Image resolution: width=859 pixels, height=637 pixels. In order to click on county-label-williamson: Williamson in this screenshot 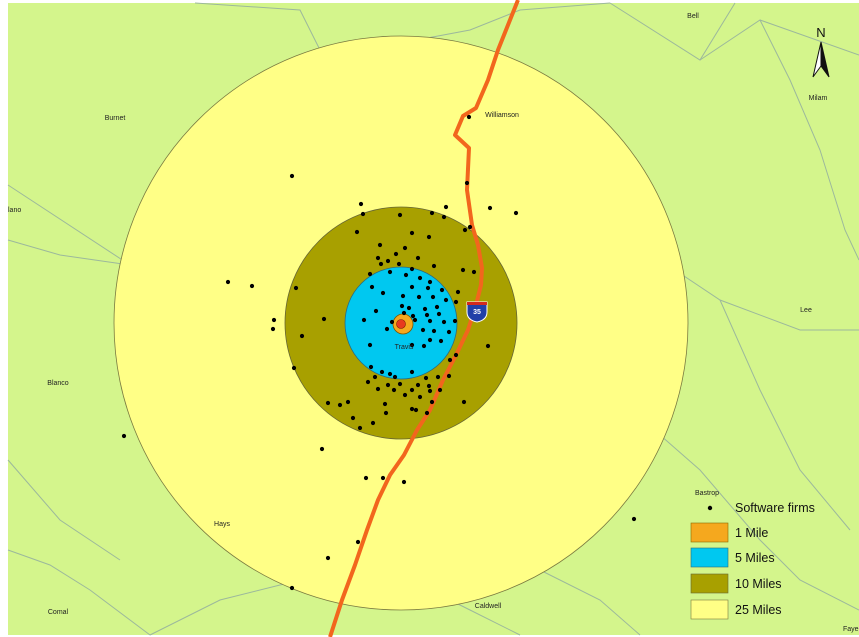, I will do `click(502, 115)`.